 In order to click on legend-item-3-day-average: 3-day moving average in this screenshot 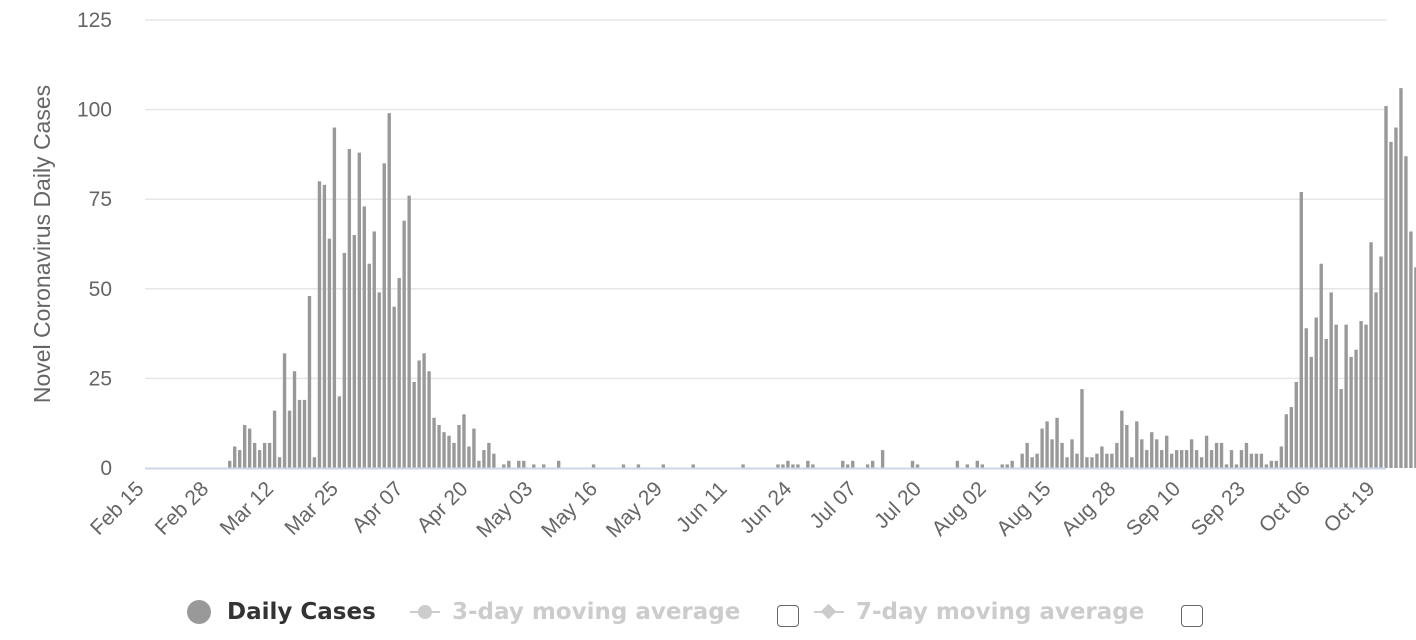, I will do `click(575, 612)`.